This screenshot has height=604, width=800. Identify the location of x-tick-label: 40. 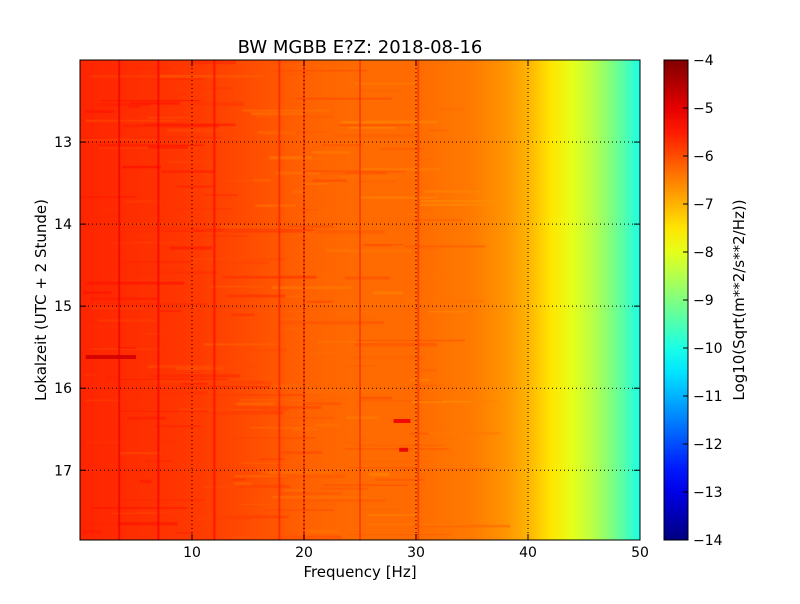
(528, 553).